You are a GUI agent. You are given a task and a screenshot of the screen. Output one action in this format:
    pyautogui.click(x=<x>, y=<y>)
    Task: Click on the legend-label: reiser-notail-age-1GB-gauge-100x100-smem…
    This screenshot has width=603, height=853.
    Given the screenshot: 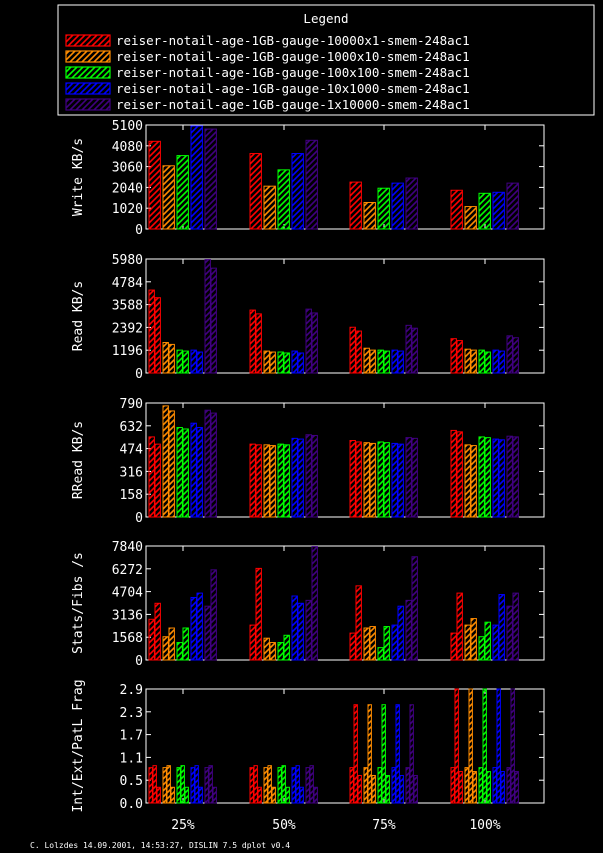 What is the action you would take?
    pyautogui.click(x=293, y=72)
    